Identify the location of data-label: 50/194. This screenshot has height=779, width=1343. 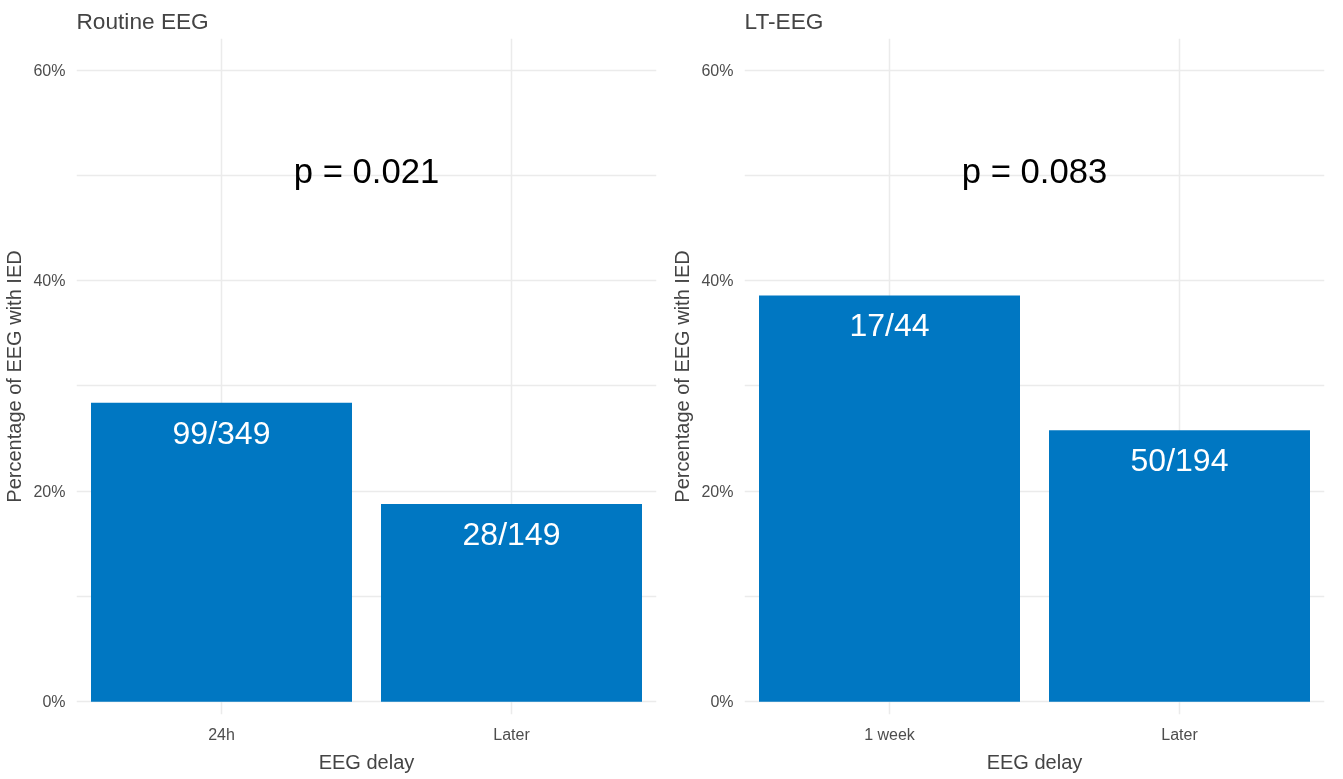
(1179, 460).